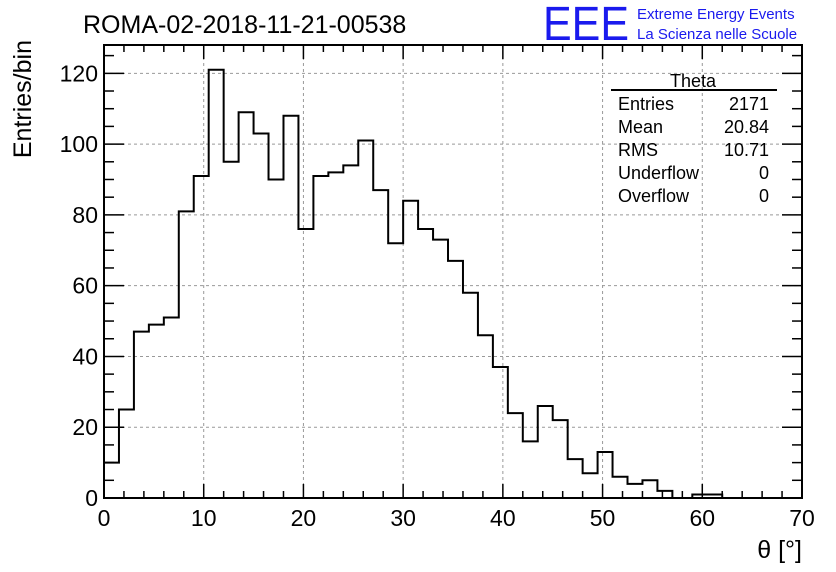  What do you see at coordinates (640, 127) in the screenshot?
I see `stats-row-label: Mean` at bounding box center [640, 127].